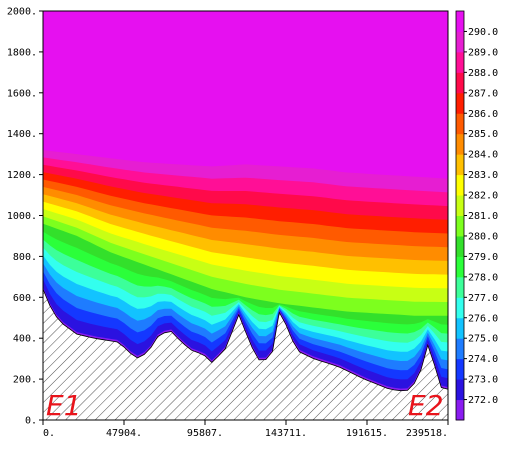  What do you see at coordinates (483, 134) in the screenshot?
I see `colorbar-label: 285.0` at bounding box center [483, 134].